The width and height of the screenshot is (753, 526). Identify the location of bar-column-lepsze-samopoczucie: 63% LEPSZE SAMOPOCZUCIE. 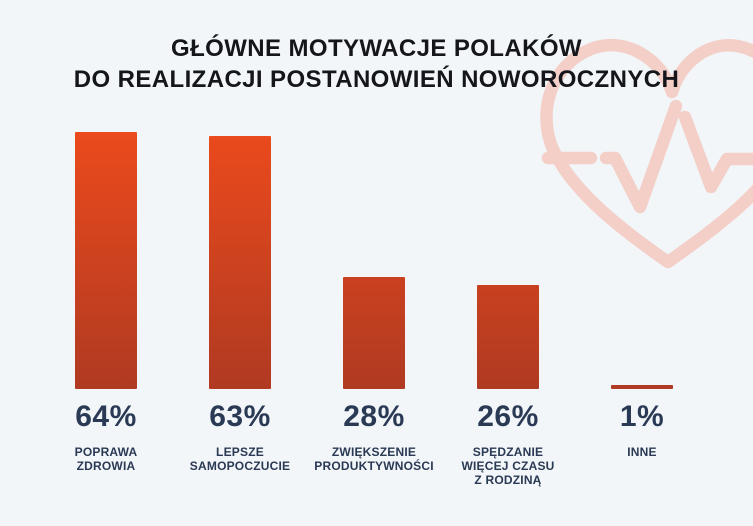
(240, 309).